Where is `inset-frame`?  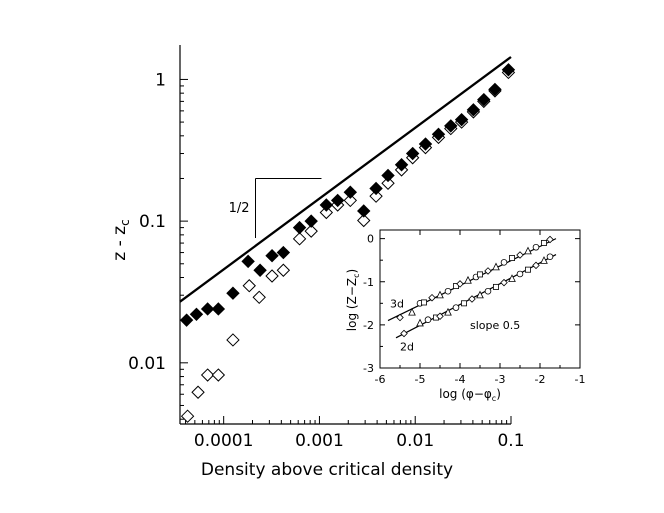
inset-frame is located at coordinates (480, 299).